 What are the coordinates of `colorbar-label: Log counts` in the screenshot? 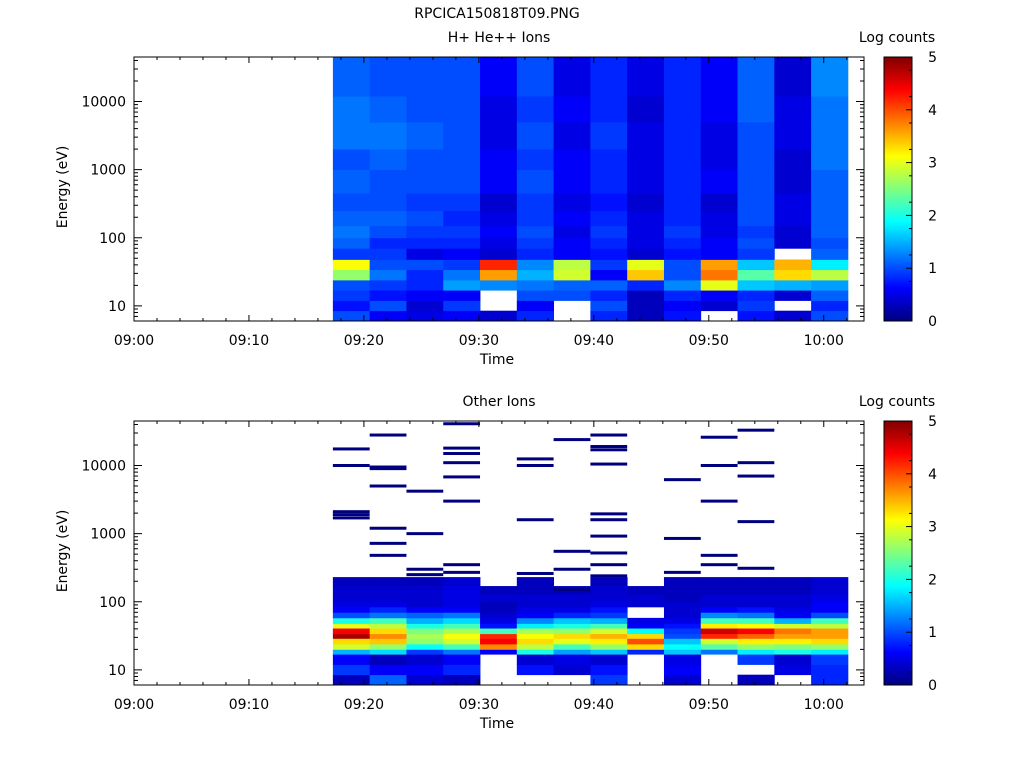 It's located at (897, 38).